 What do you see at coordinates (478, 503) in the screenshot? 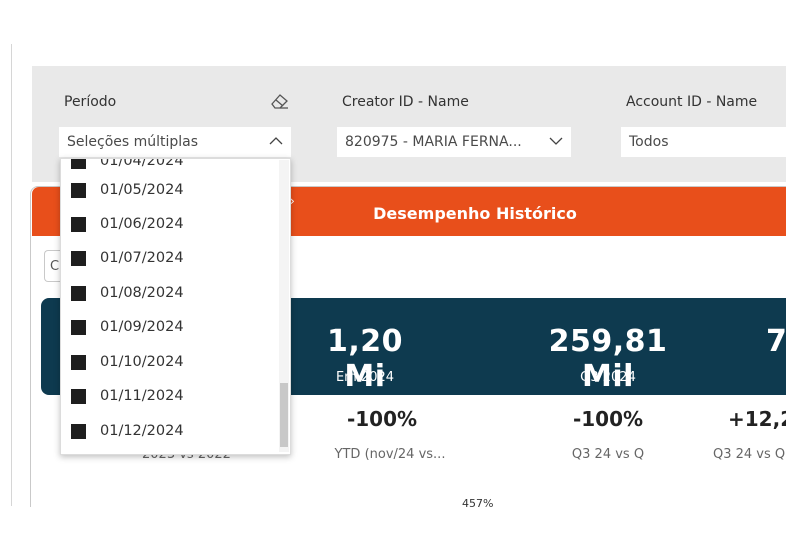
I see `bottom-value-label: 457%` at bounding box center [478, 503].